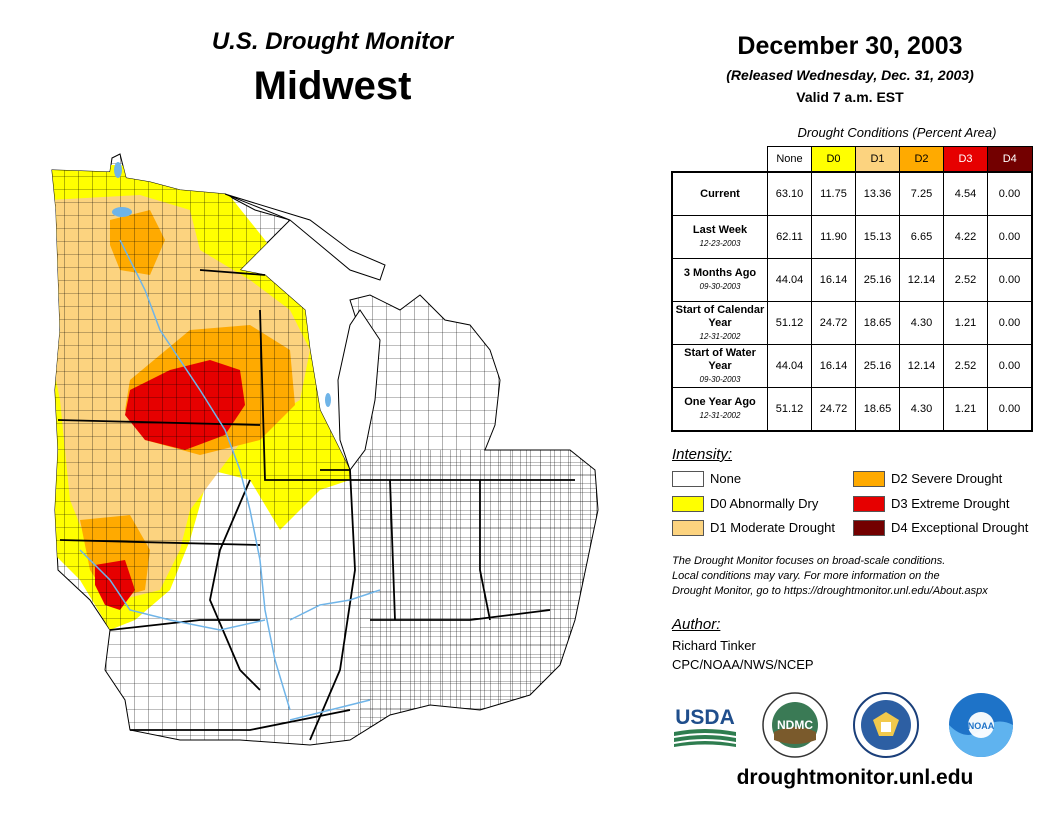 This screenshot has height=816, width=1056. I want to click on svg-text: NOAA, so click(981, 726).